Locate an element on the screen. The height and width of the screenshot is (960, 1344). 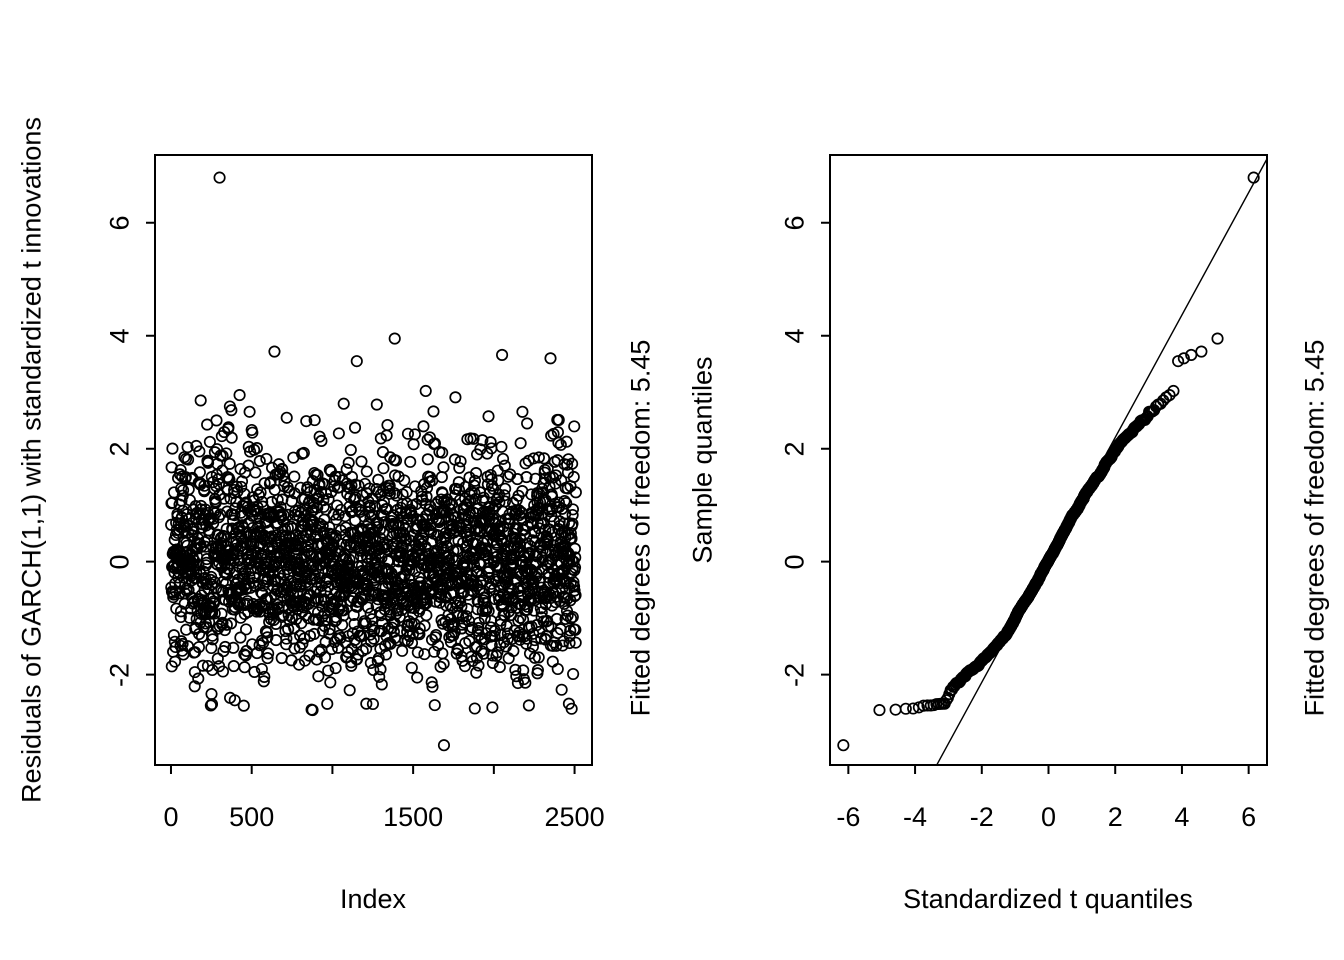
left-plot-y-tick-label: 4 is located at coordinates (119, 336).